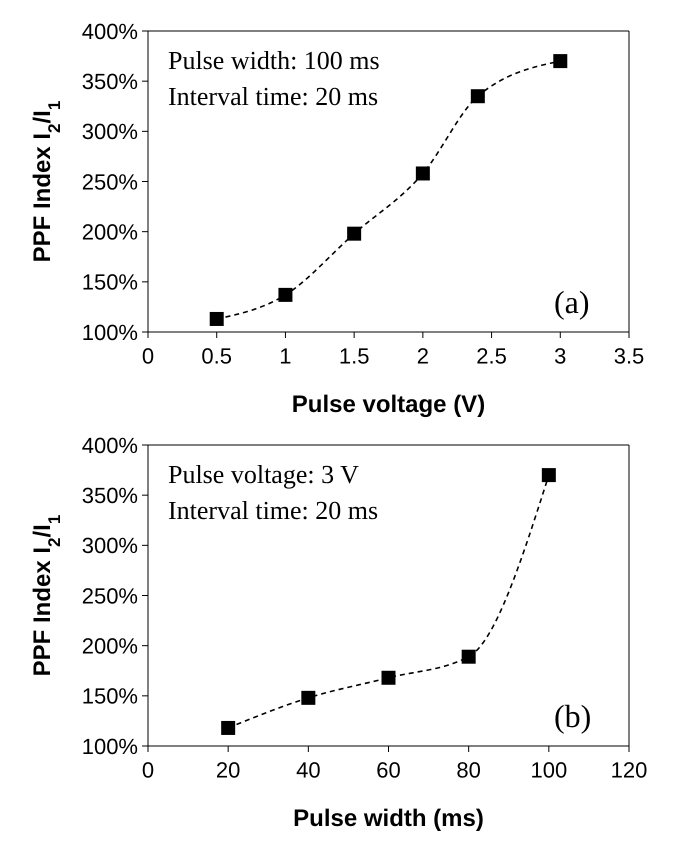  I want to click on x-tick-label: 1, so click(285, 356).